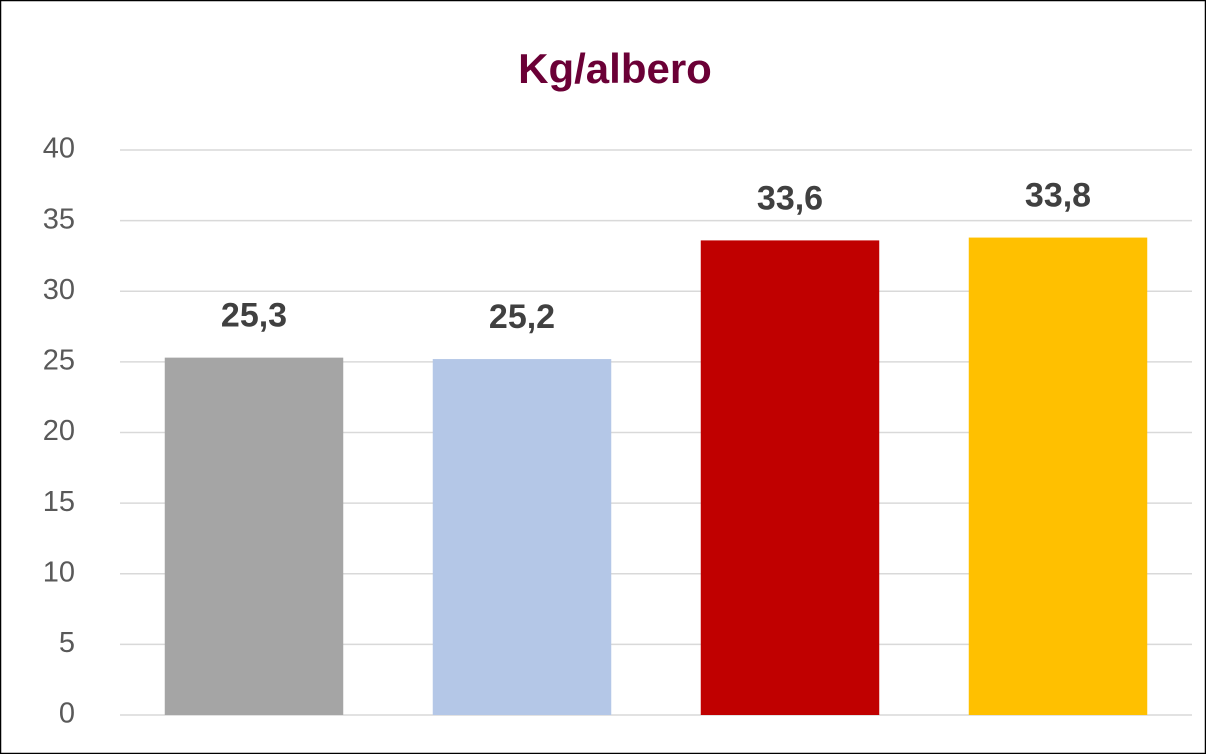 The width and height of the screenshot is (1206, 754). I want to click on y-tick-label: 5, so click(67, 643).